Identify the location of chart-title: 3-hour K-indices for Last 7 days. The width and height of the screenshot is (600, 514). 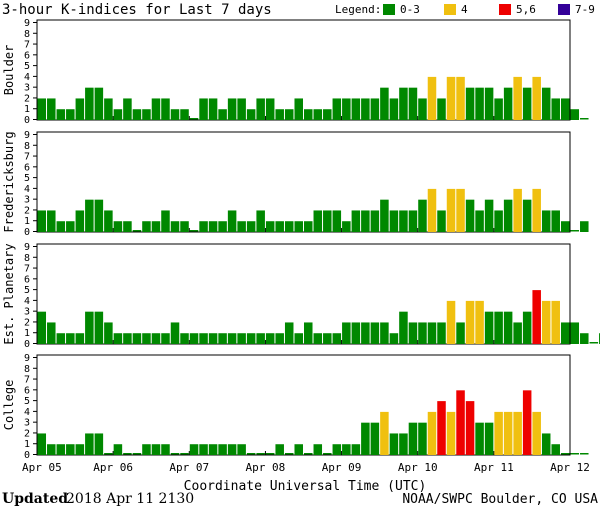
(137, 10).